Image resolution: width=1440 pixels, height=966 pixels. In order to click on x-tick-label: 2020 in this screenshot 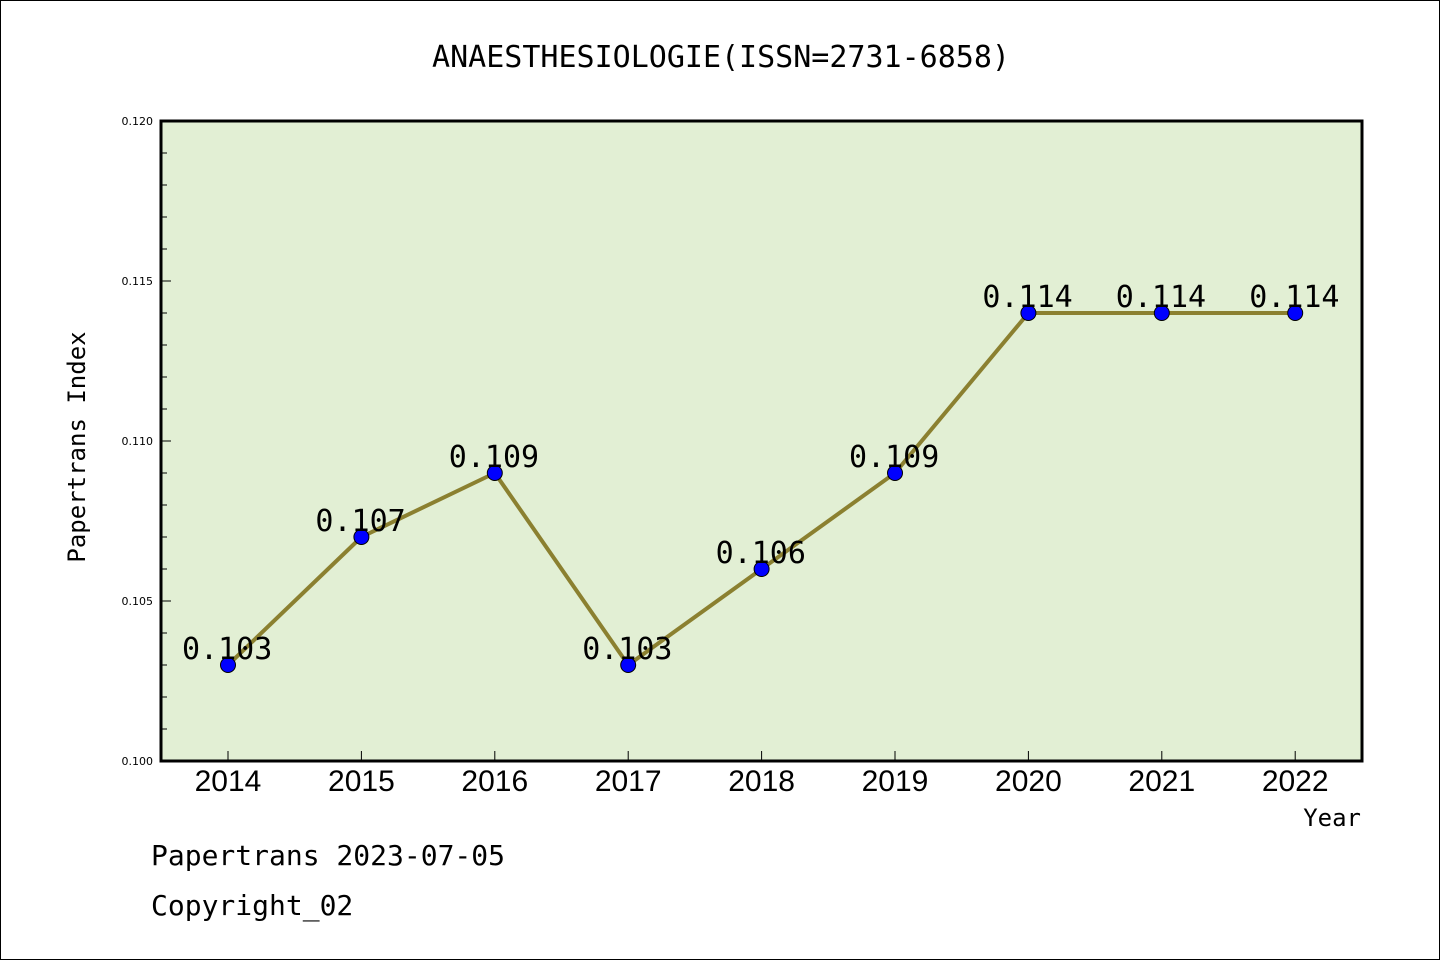, I will do `click(1028, 781)`.